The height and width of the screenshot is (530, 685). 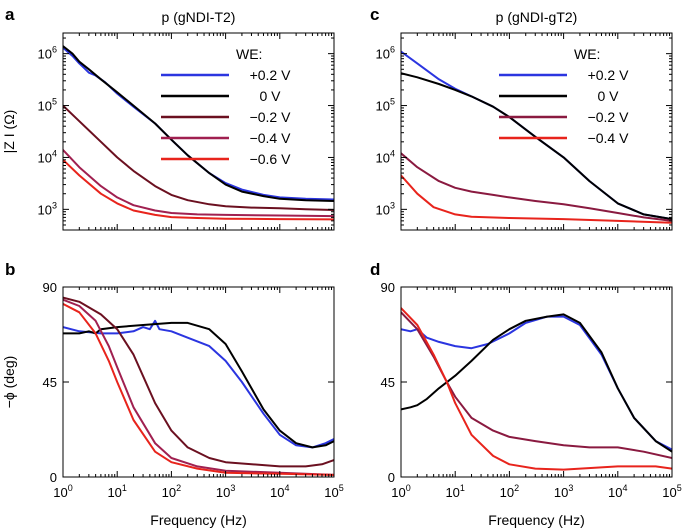 I want to click on plot-frame-b, so click(x=198, y=382).